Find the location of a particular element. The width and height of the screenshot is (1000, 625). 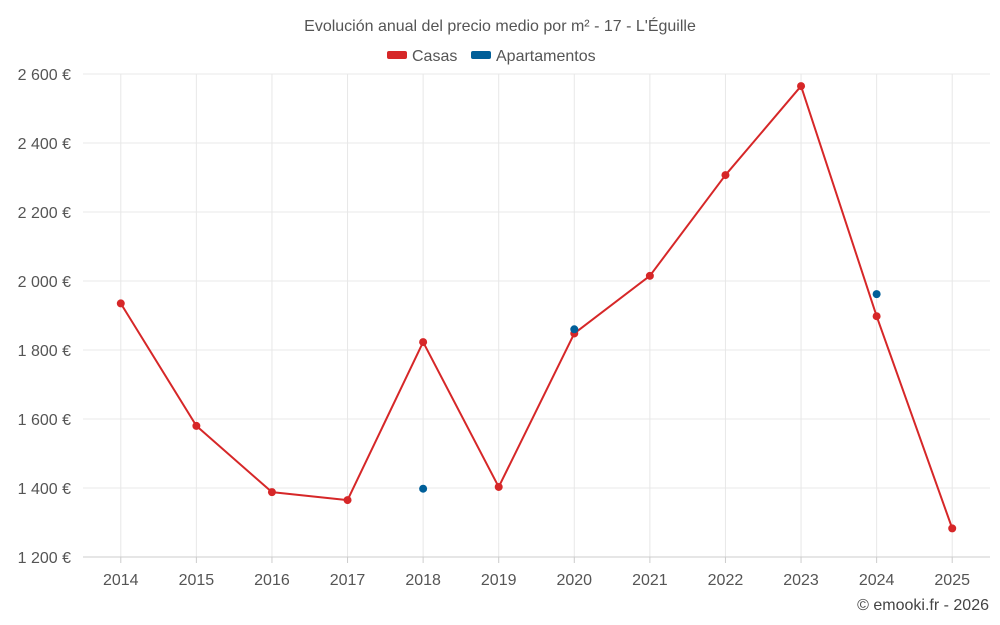

x-tick-label: 2023 is located at coordinates (801, 580).